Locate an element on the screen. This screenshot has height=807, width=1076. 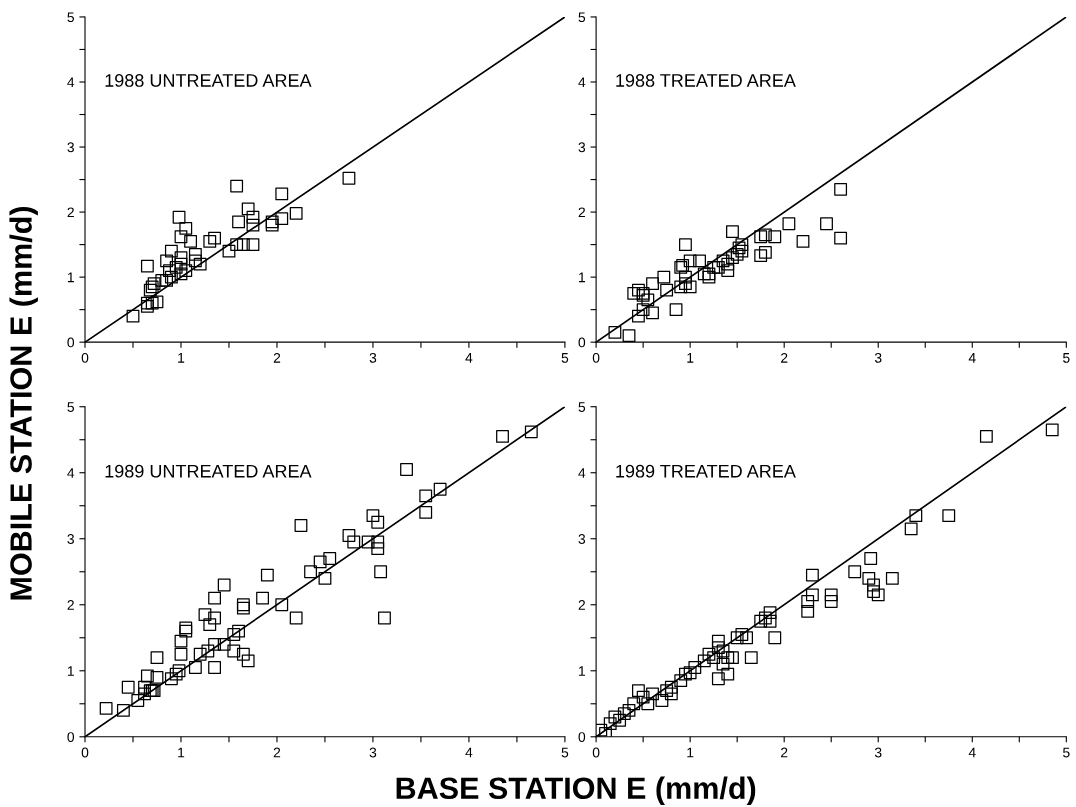
text: 1988 UNTREATED AREA is located at coordinates (208, 80).